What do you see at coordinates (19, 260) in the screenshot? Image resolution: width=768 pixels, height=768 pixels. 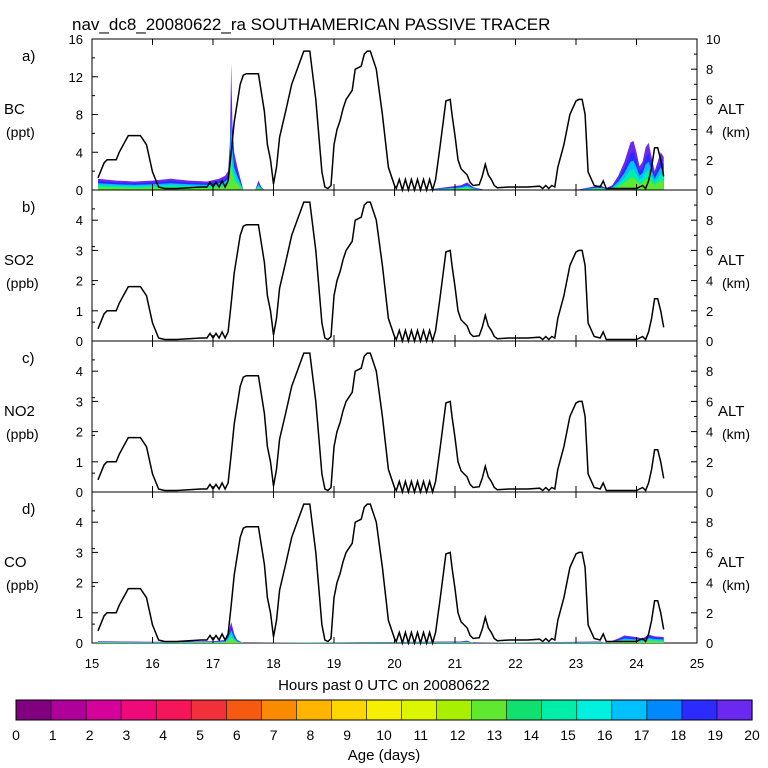 I see `species-label: SO2` at bounding box center [19, 260].